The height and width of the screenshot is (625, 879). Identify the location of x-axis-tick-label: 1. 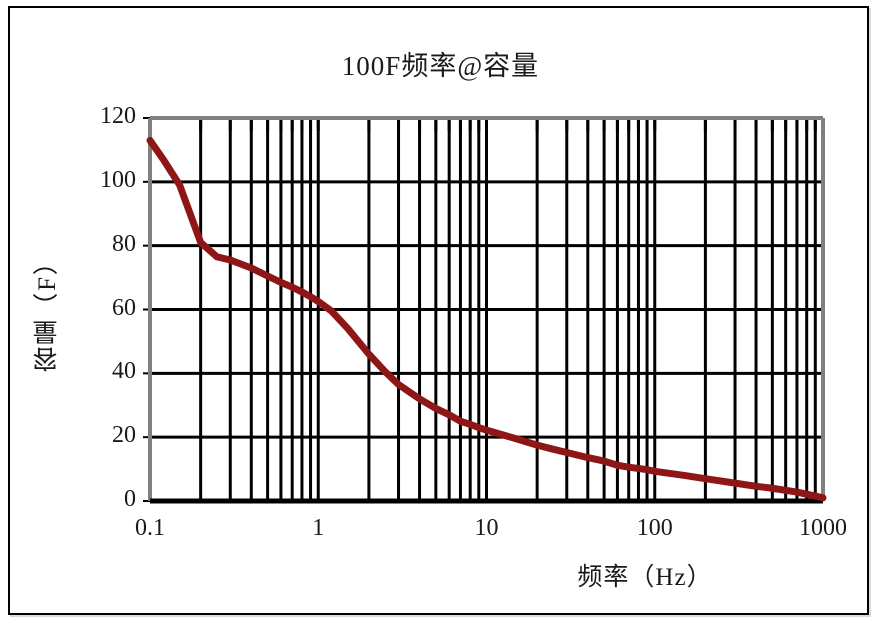
(318, 528).